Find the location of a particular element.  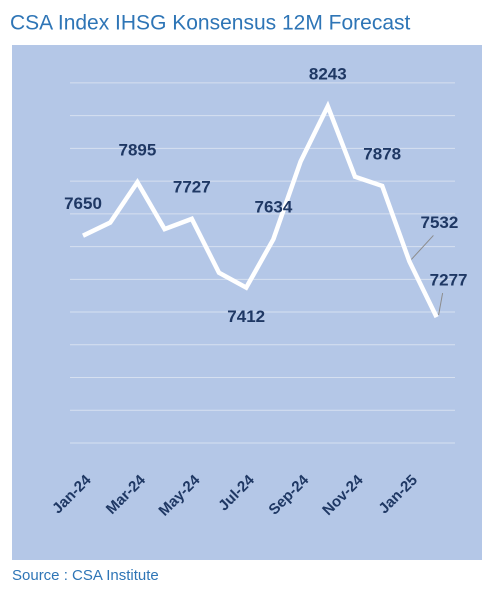

value-label: 7634 is located at coordinates (273, 207).